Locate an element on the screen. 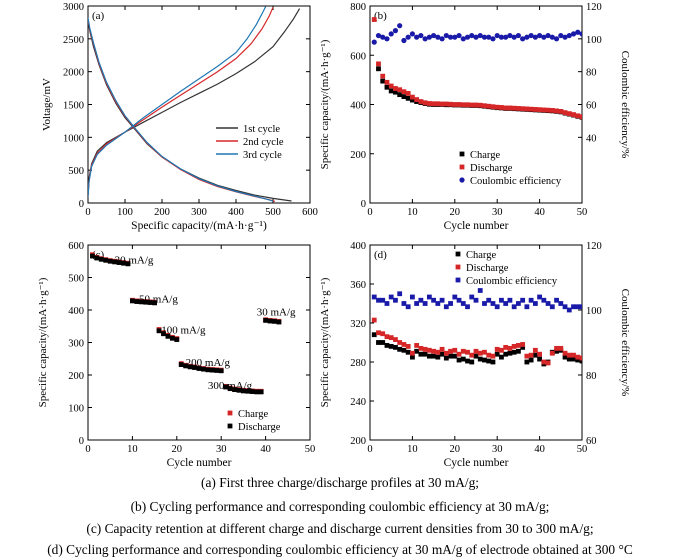 The height and width of the screenshot is (560, 680). p0-legend-label: 3rd cycle is located at coordinates (262, 155).